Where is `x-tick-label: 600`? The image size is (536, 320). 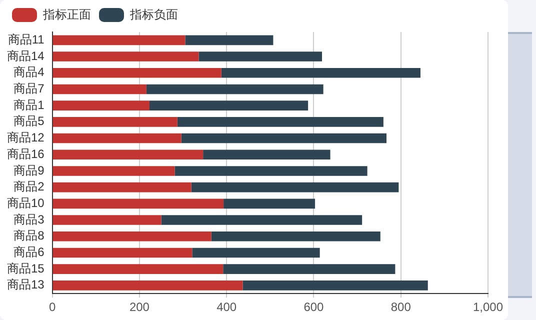 x-tick-label: 600 is located at coordinates (314, 307).